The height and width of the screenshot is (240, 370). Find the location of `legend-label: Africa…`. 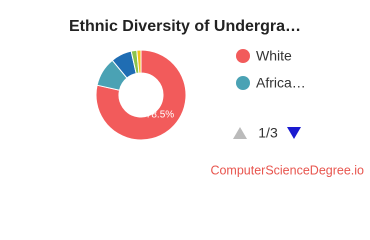

legend-label: Africa… is located at coordinates (281, 83).